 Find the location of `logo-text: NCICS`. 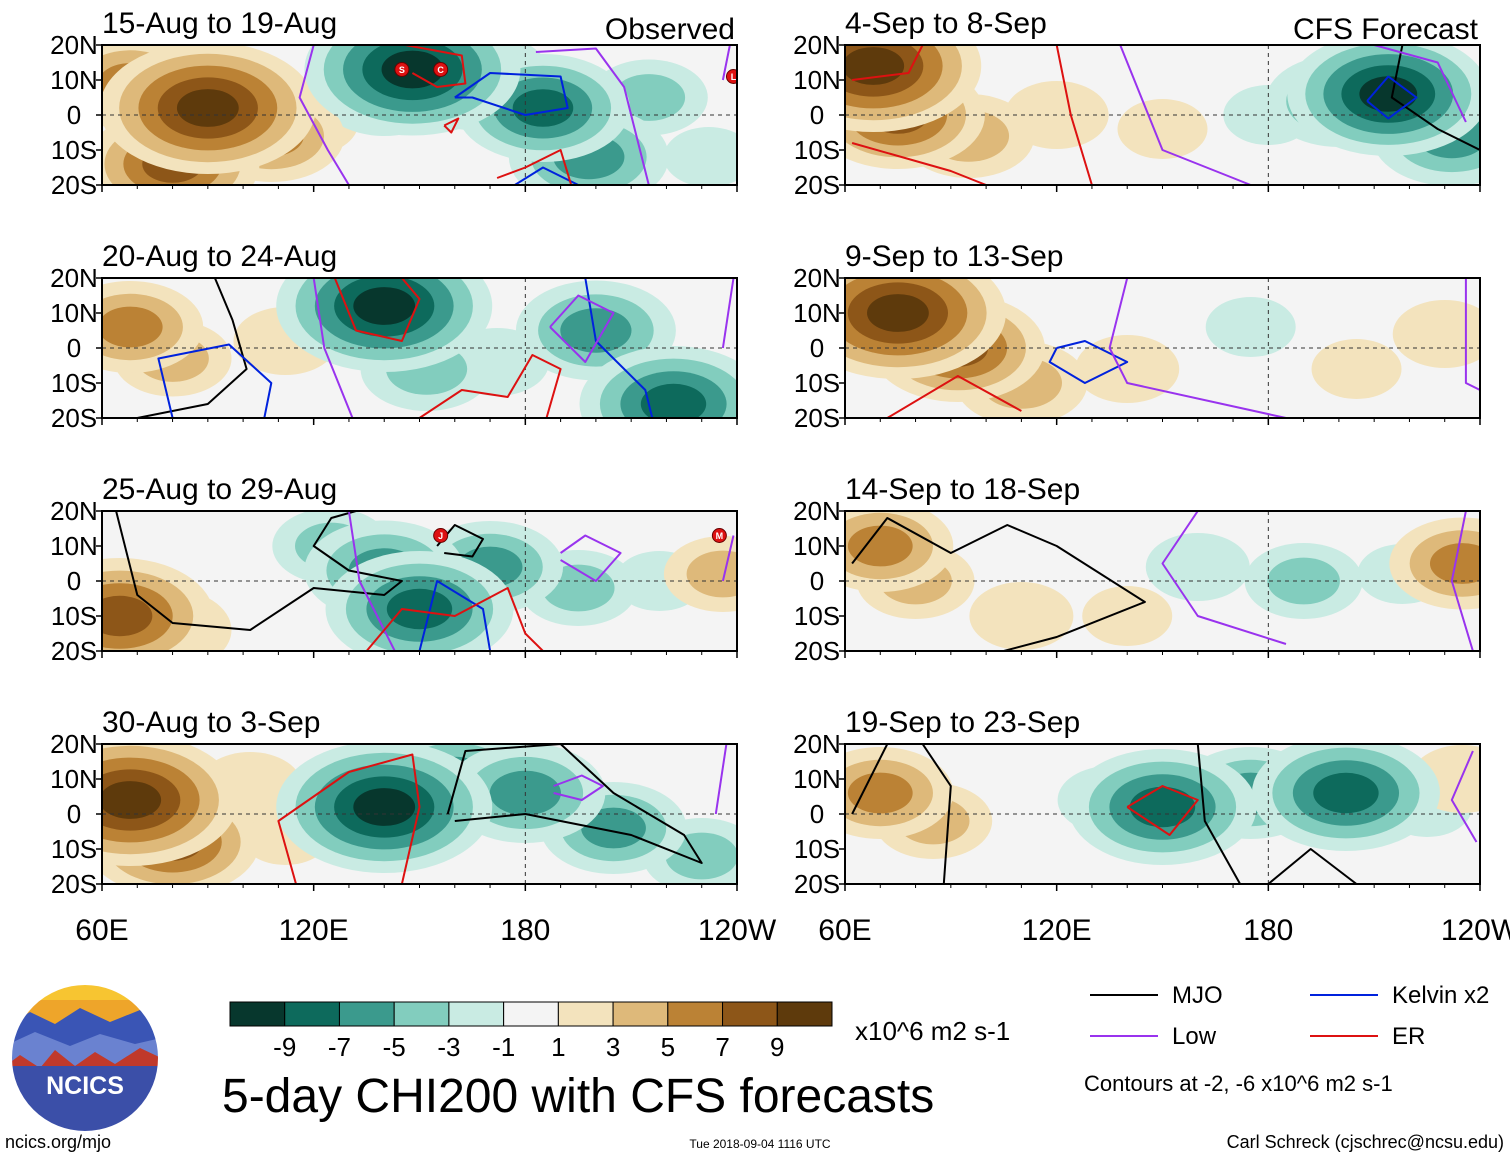

logo-text: NCICS is located at coordinates (85, 1086).